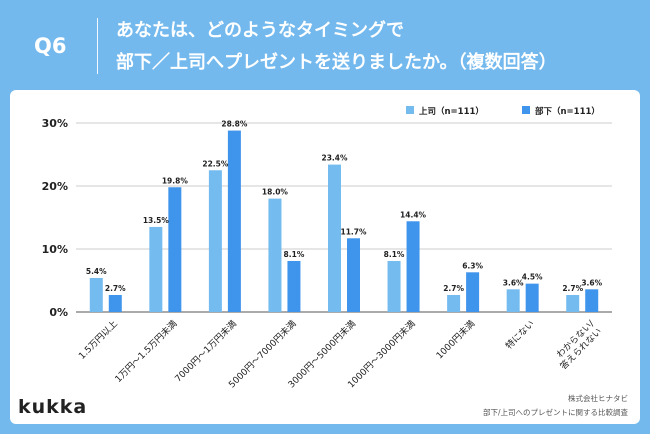 The image size is (650, 434). I want to click on x-category-label-line: 1000円〜3000円未満, so click(381, 354).